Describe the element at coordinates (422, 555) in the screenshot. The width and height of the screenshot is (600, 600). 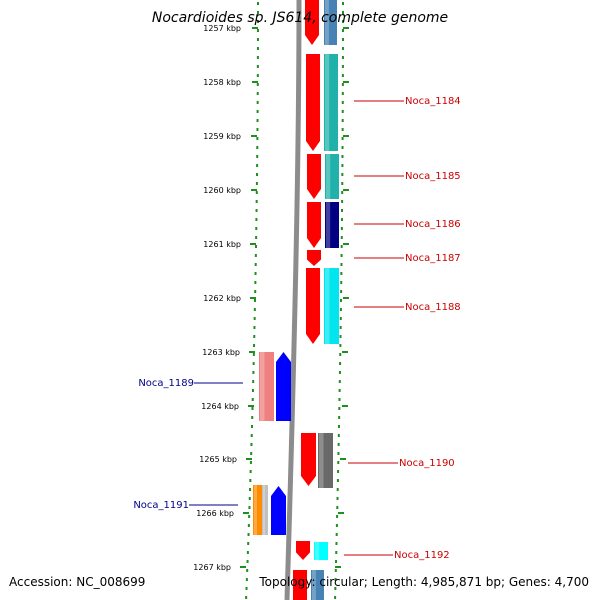
I see `gene-label-noca-1192: Noca_1192` at that location.